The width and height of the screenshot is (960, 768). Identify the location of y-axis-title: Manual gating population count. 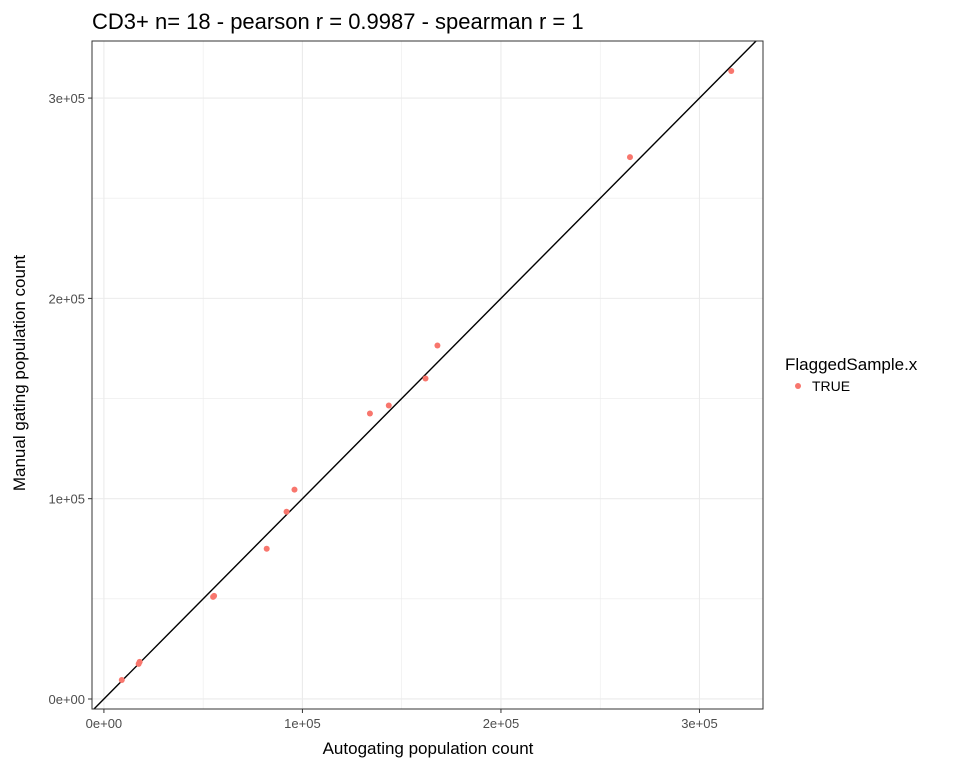
(19, 373).